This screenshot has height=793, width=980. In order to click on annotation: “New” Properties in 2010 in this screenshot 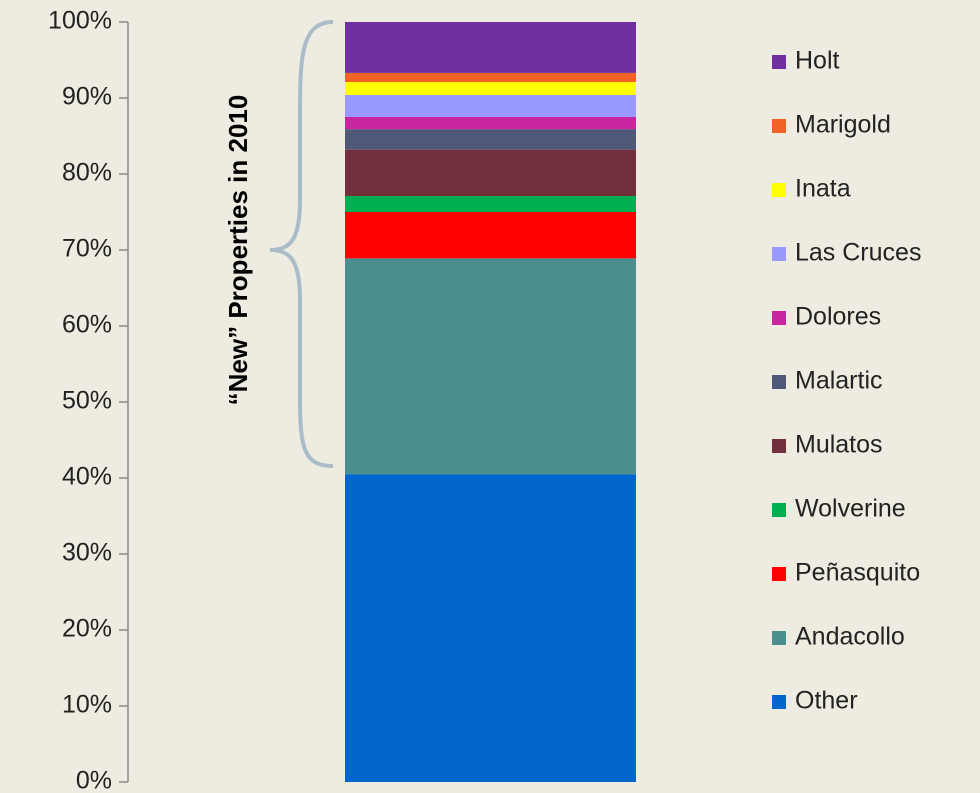, I will do `click(238, 250)`.